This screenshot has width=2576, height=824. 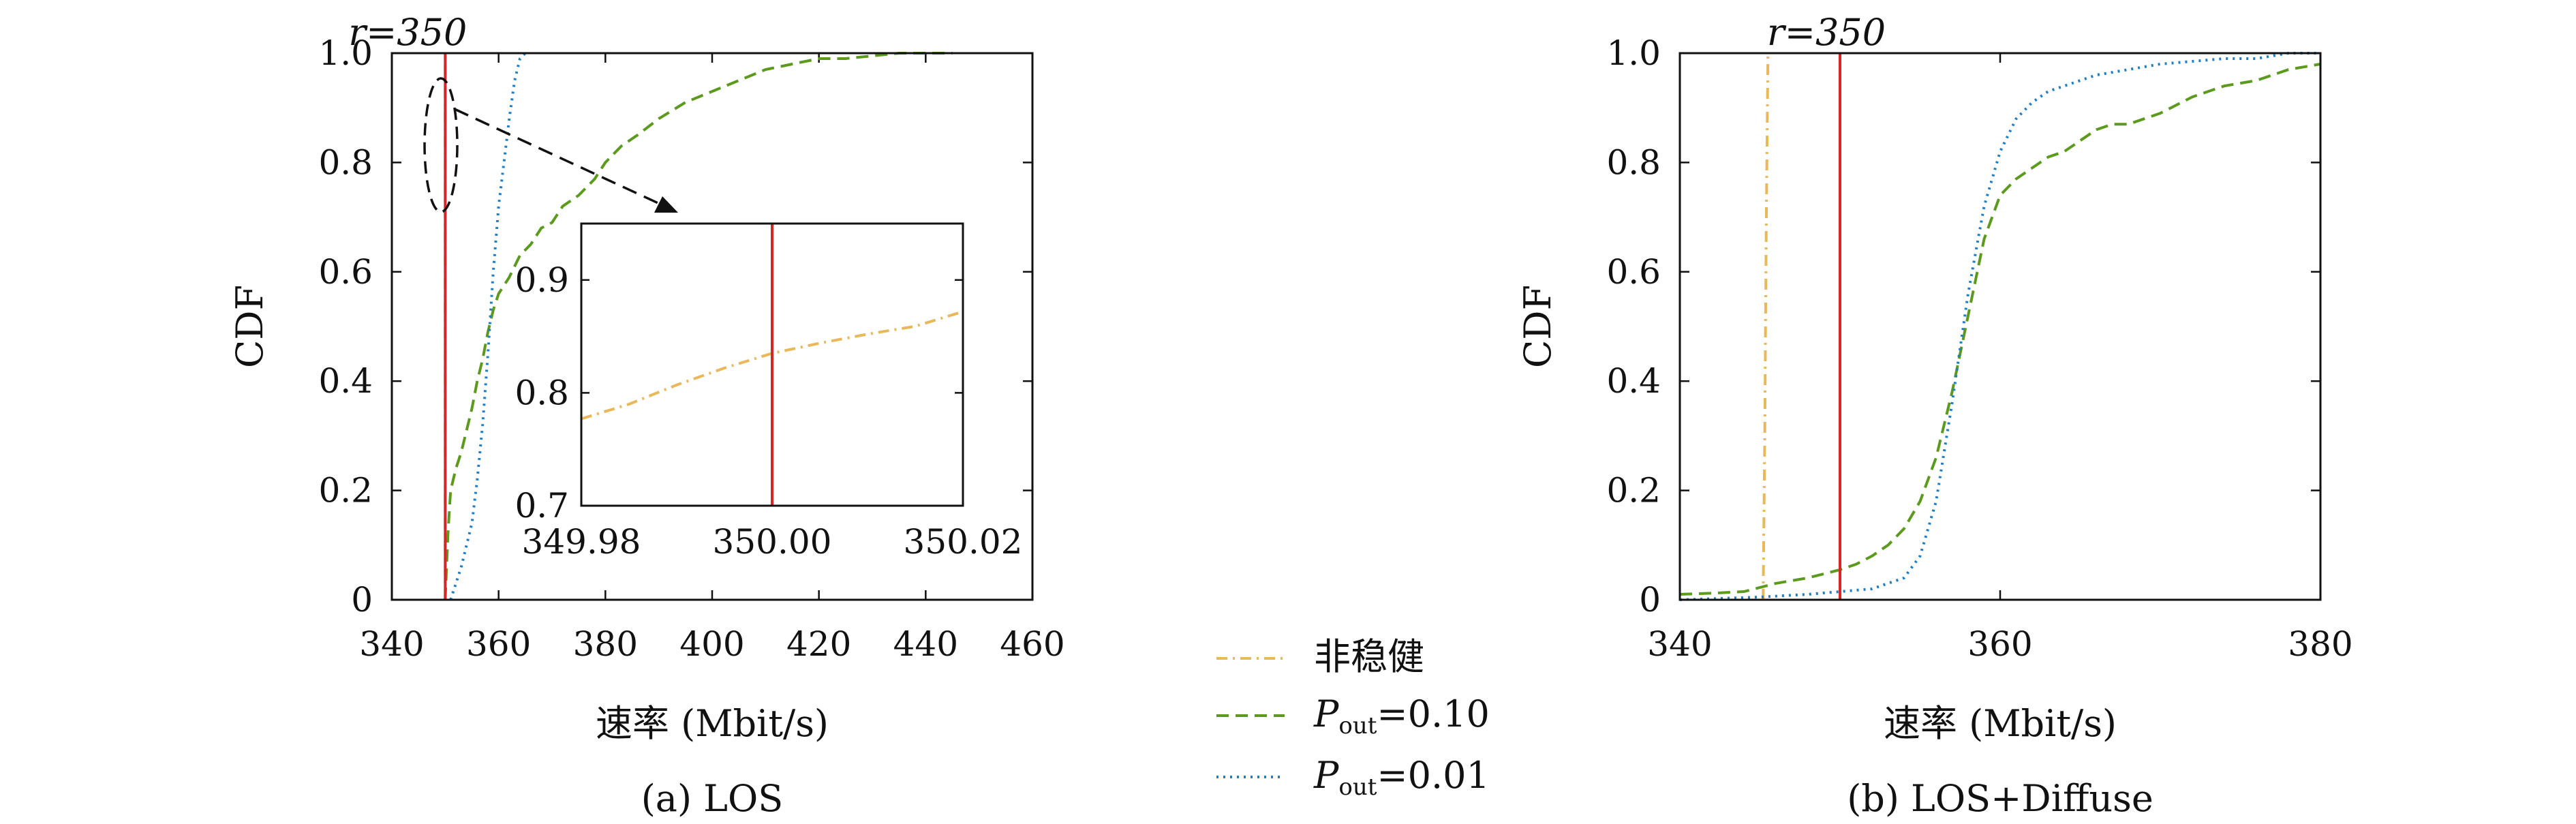 I want to click on inset-chart: 349.98 350.00 350.02 0.7 0.8 0.9, so click(x=769, y=392).